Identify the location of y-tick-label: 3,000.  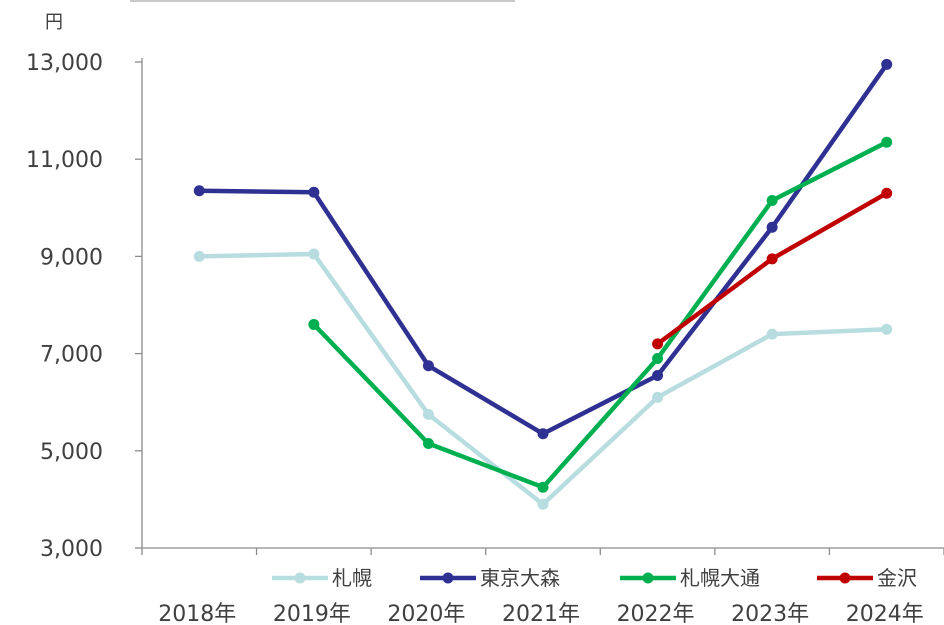
(71, 549).